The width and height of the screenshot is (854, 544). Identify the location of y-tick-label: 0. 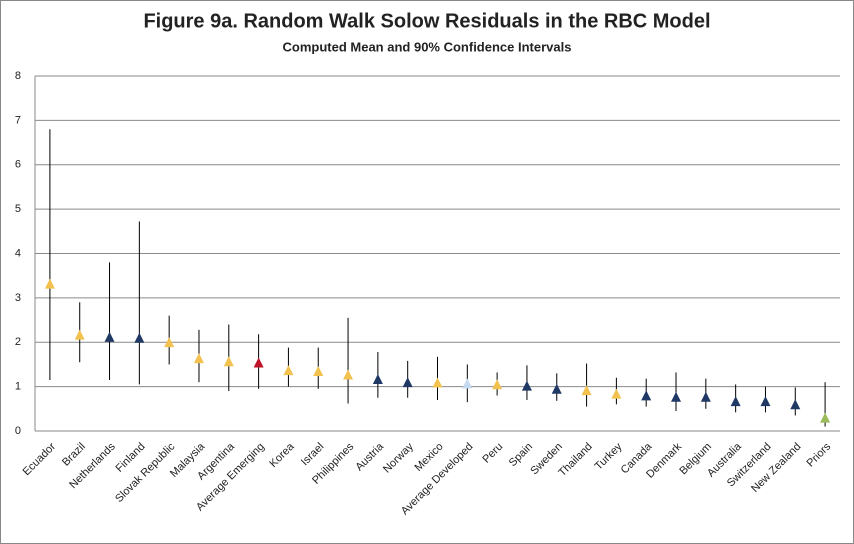
(18, 431).